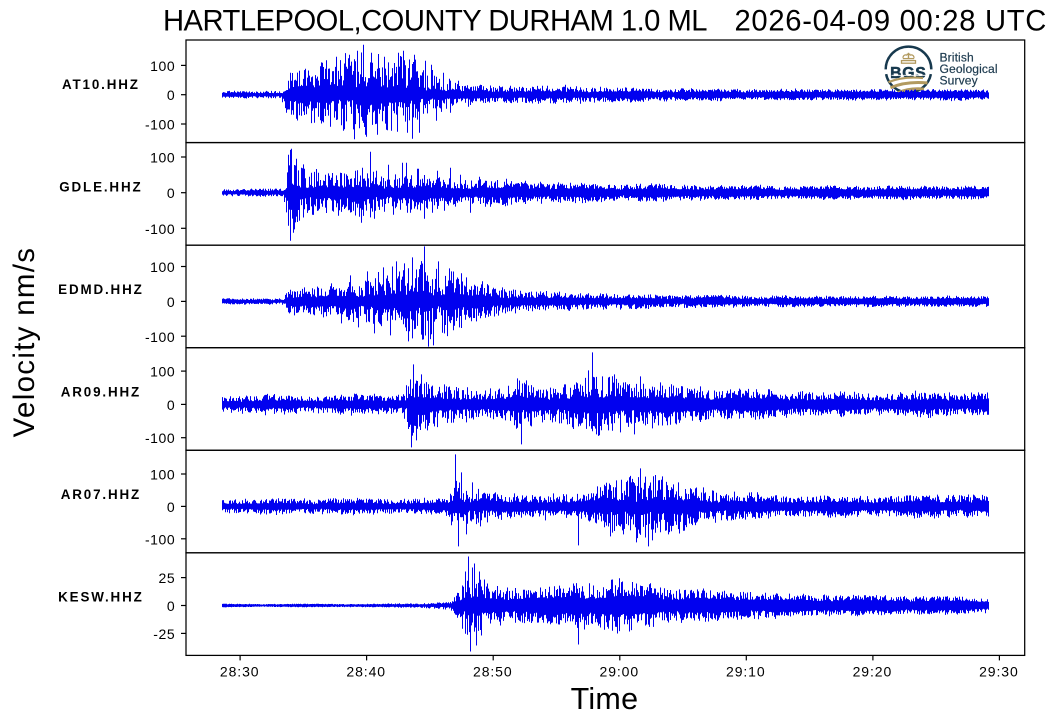 The height and width of the screenshot is (728, 1056). I want to click on svg-text: KESW.HHZ, so click(100, 597).